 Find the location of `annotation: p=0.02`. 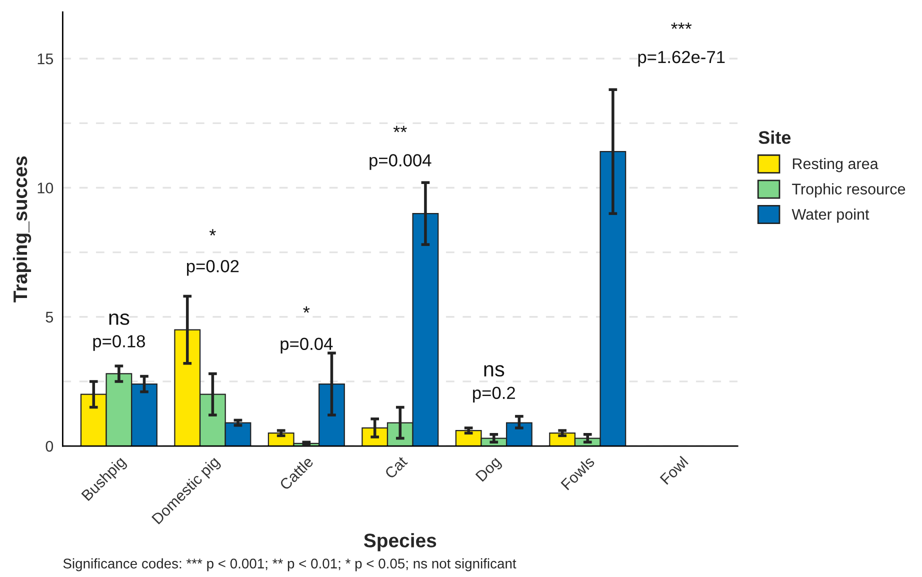

annotation: p=0.02 is located at coordinates (213, 268).